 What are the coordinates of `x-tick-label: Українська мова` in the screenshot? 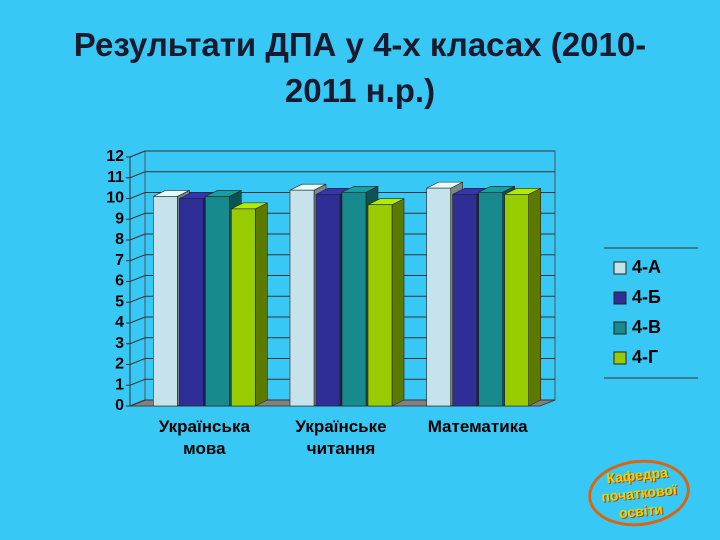 It's located at (204, 437).